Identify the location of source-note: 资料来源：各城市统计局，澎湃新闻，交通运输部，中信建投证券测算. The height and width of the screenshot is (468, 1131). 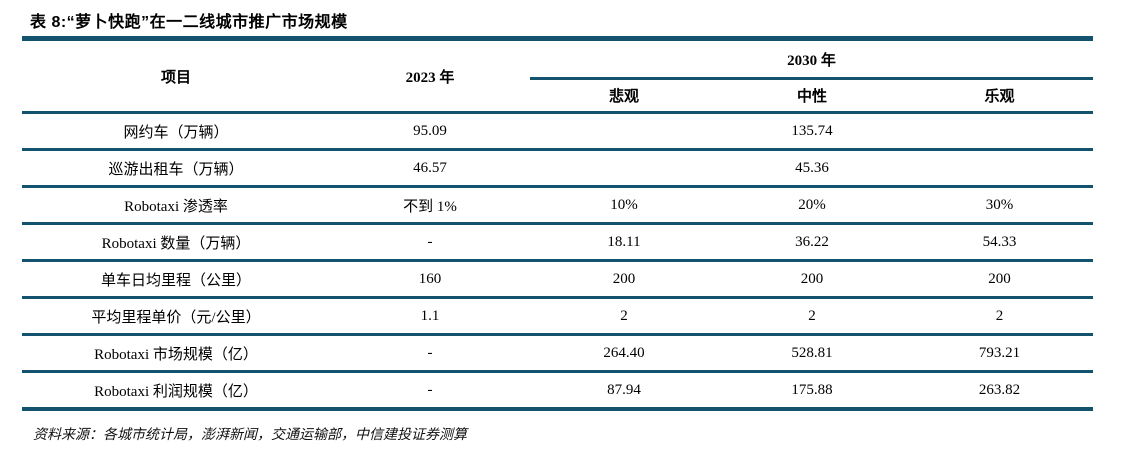
(250, 435).